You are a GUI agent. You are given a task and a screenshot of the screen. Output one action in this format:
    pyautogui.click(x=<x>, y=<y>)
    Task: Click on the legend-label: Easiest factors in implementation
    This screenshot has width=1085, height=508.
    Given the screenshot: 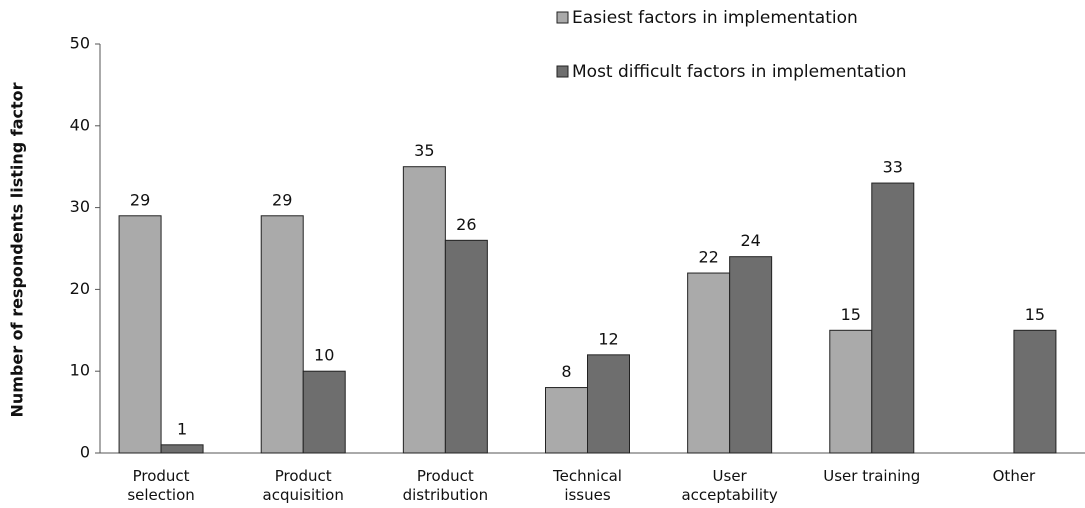 What is the action you would take?
    pyautogui.click(x=715, y=18)
    